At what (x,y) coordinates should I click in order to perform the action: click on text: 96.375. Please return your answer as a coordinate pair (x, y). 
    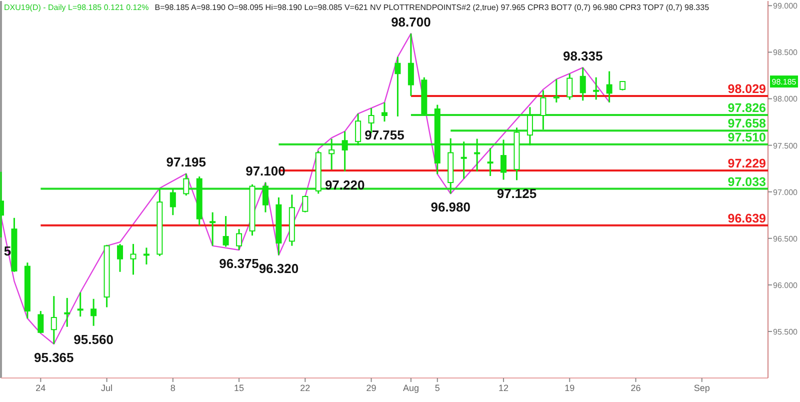
    Looking at the image, I should click on (239, 264).